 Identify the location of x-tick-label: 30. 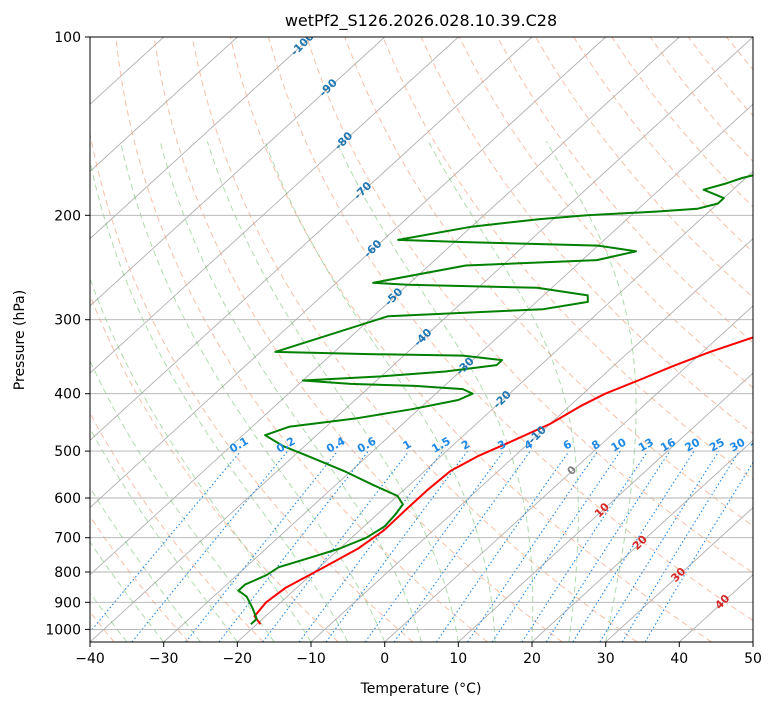
(606, 659).